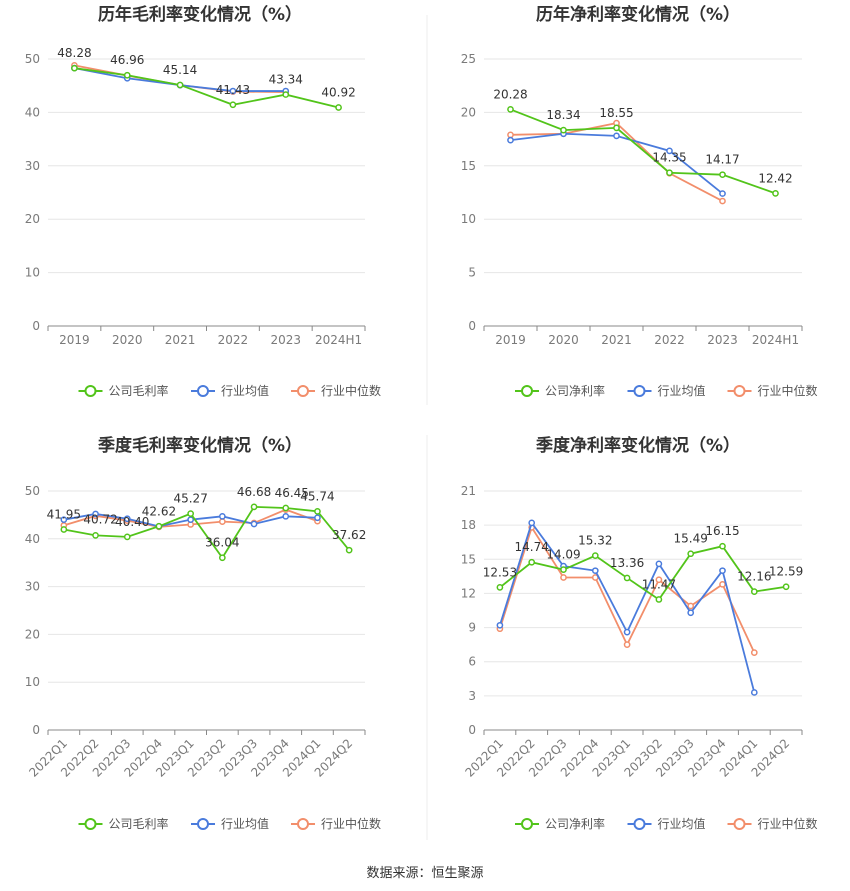 The width and height of the screenshot is (850, 891). Describe the element at coordinates (616, 340) in the screenshot. I see `x-tick-label: 2021` at that location.